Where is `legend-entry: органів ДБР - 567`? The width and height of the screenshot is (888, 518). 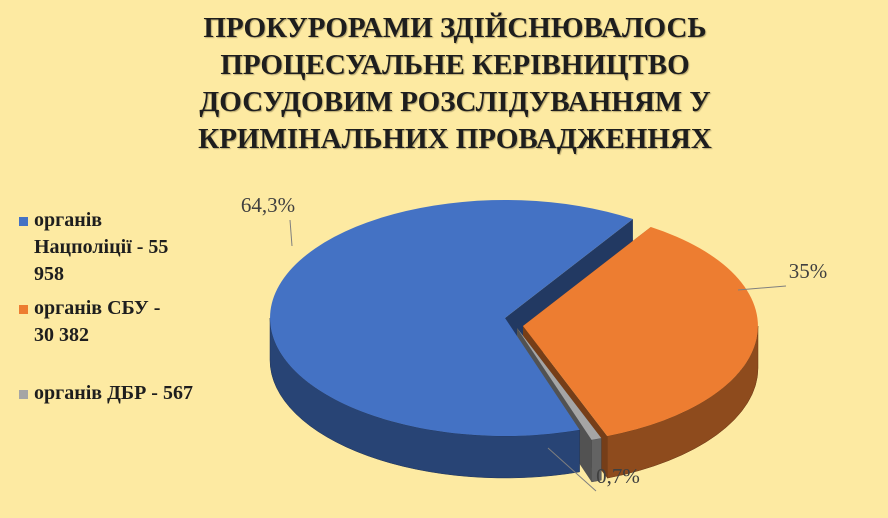
legend-entry: органів ДБР - 567 is located at coordinates (141, 393).